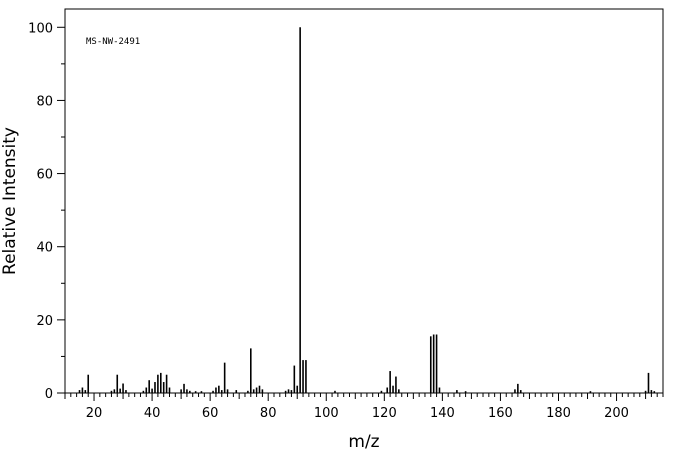 The width and height of the screenshot is (676, 455). I want to click on x-tick-label: 60, so click(210, 413).